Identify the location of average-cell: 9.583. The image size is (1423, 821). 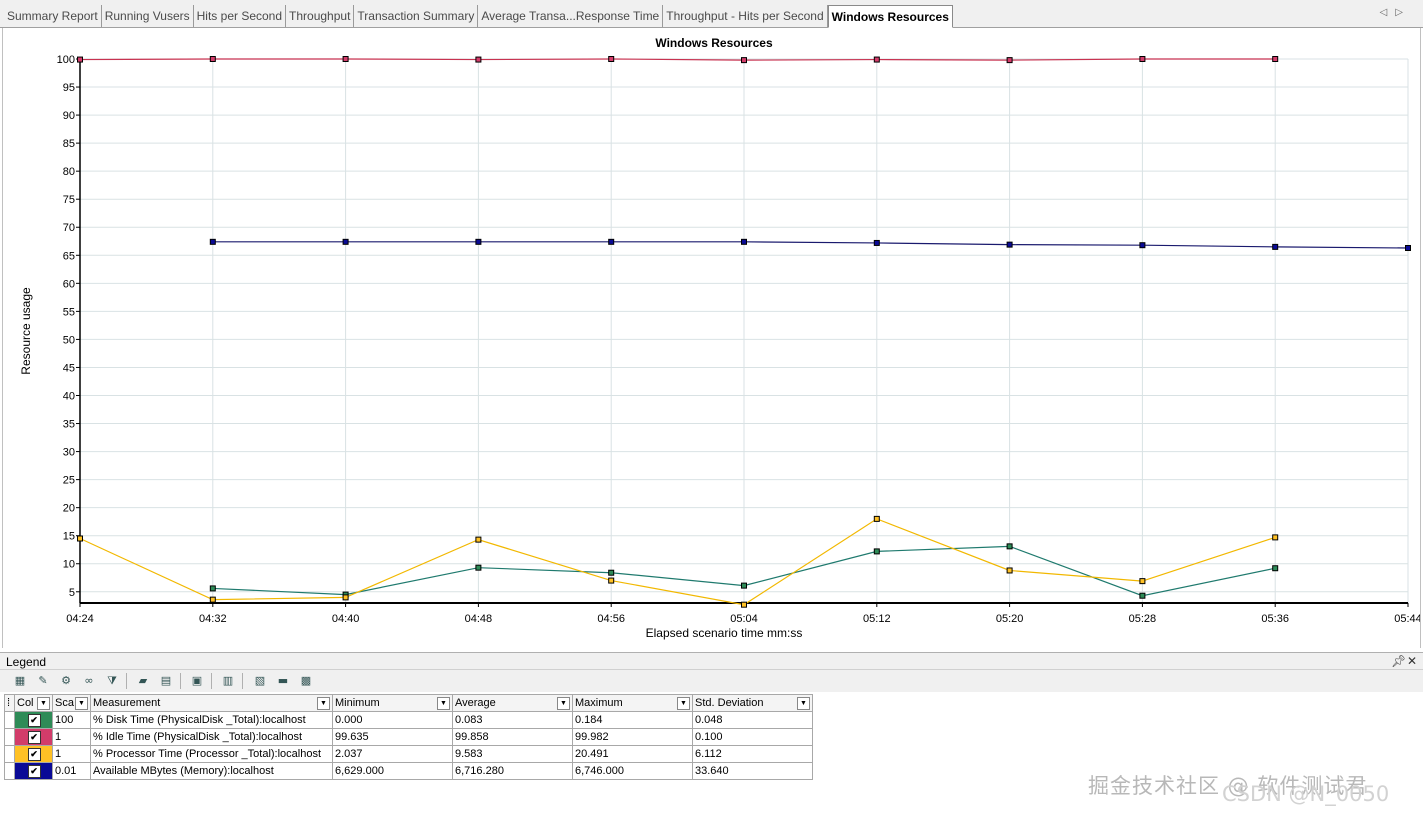
(512, 754).